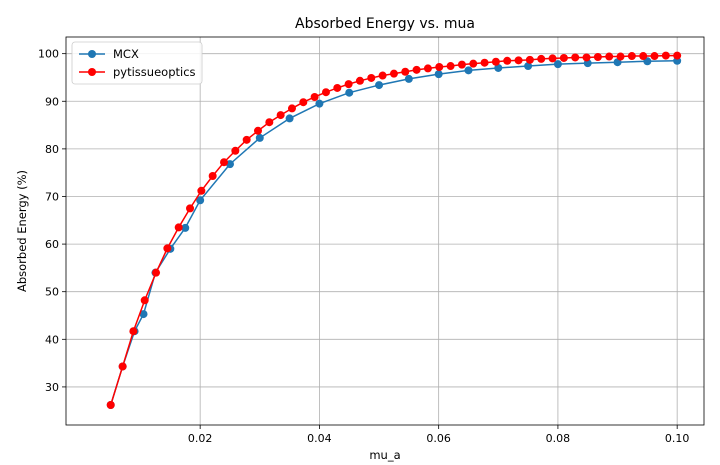 The width and height of the screenshot is (720, 465). I want to click on x-tick-label: 0.02, so click(200, 438).